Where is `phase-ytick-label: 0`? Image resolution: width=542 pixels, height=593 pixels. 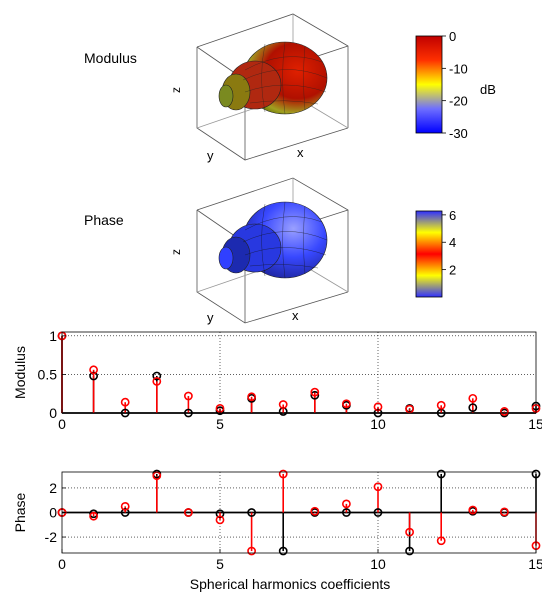 phase-ytick-label: 0 is located at coordinates (53, 513).